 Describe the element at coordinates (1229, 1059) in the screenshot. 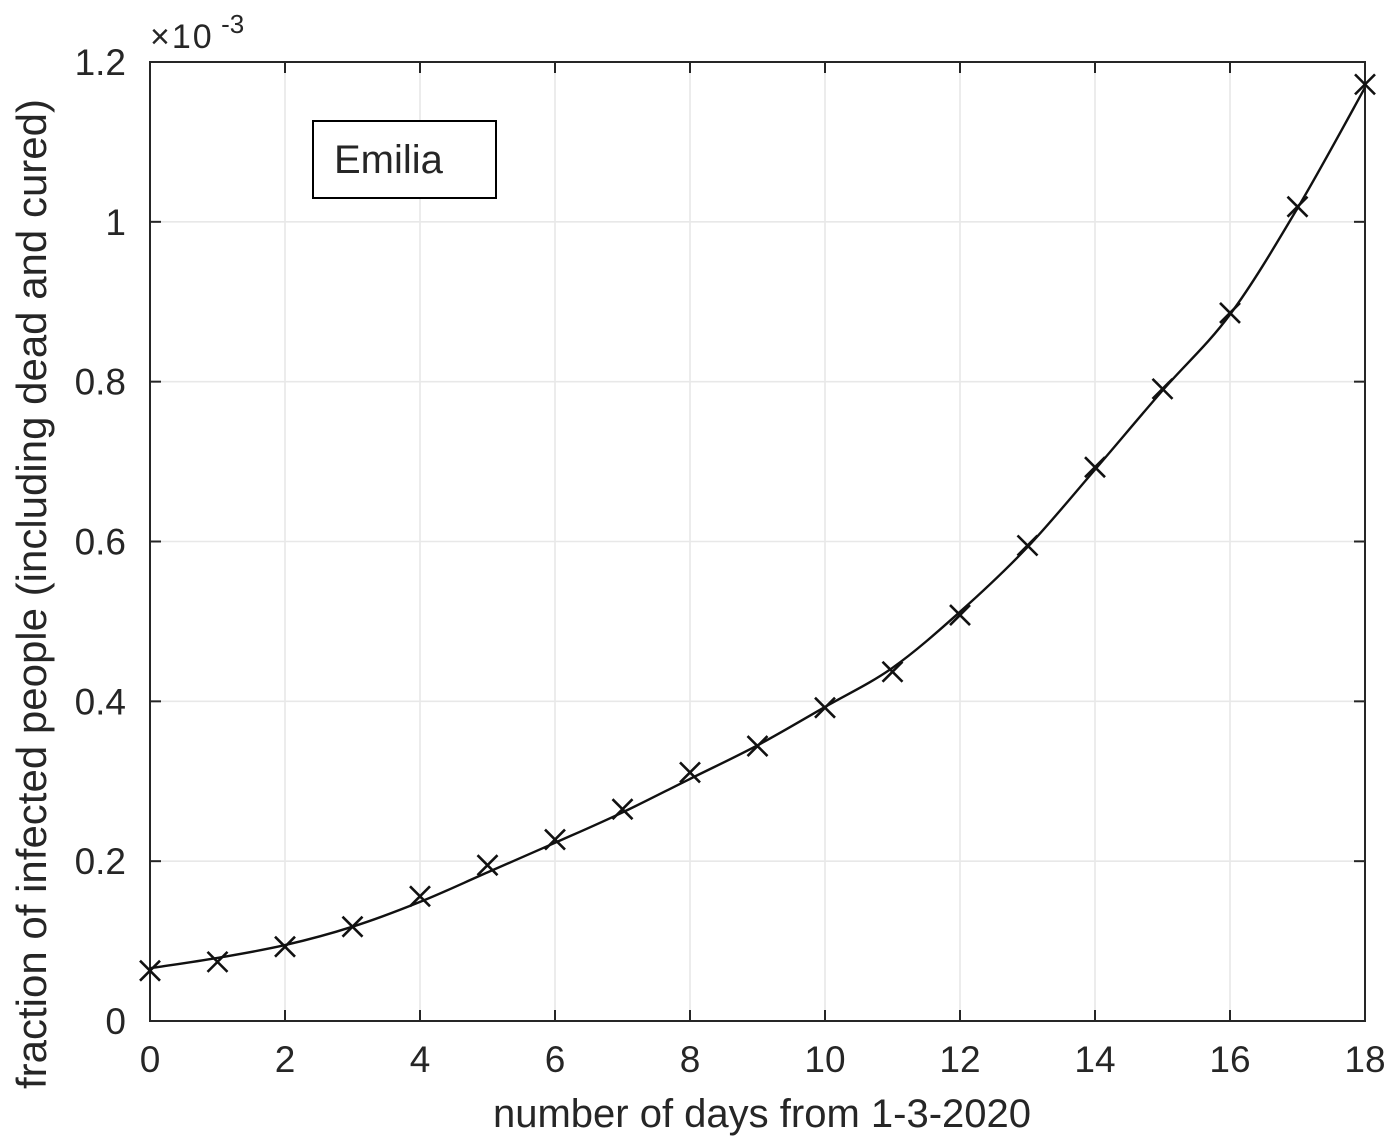

I see `x-tick-label: 16` at that location.